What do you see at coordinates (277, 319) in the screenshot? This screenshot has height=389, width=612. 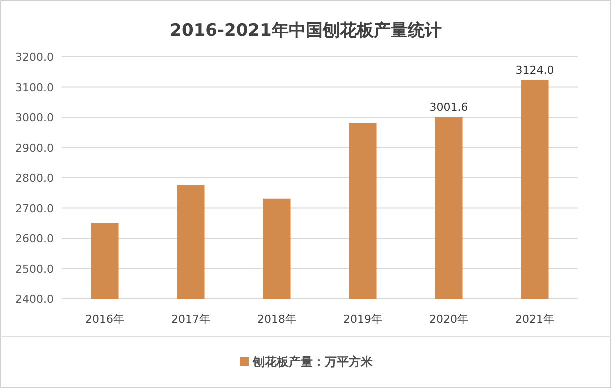 I see `x-tick-label: 2018年` at bounding box center [277, 319].